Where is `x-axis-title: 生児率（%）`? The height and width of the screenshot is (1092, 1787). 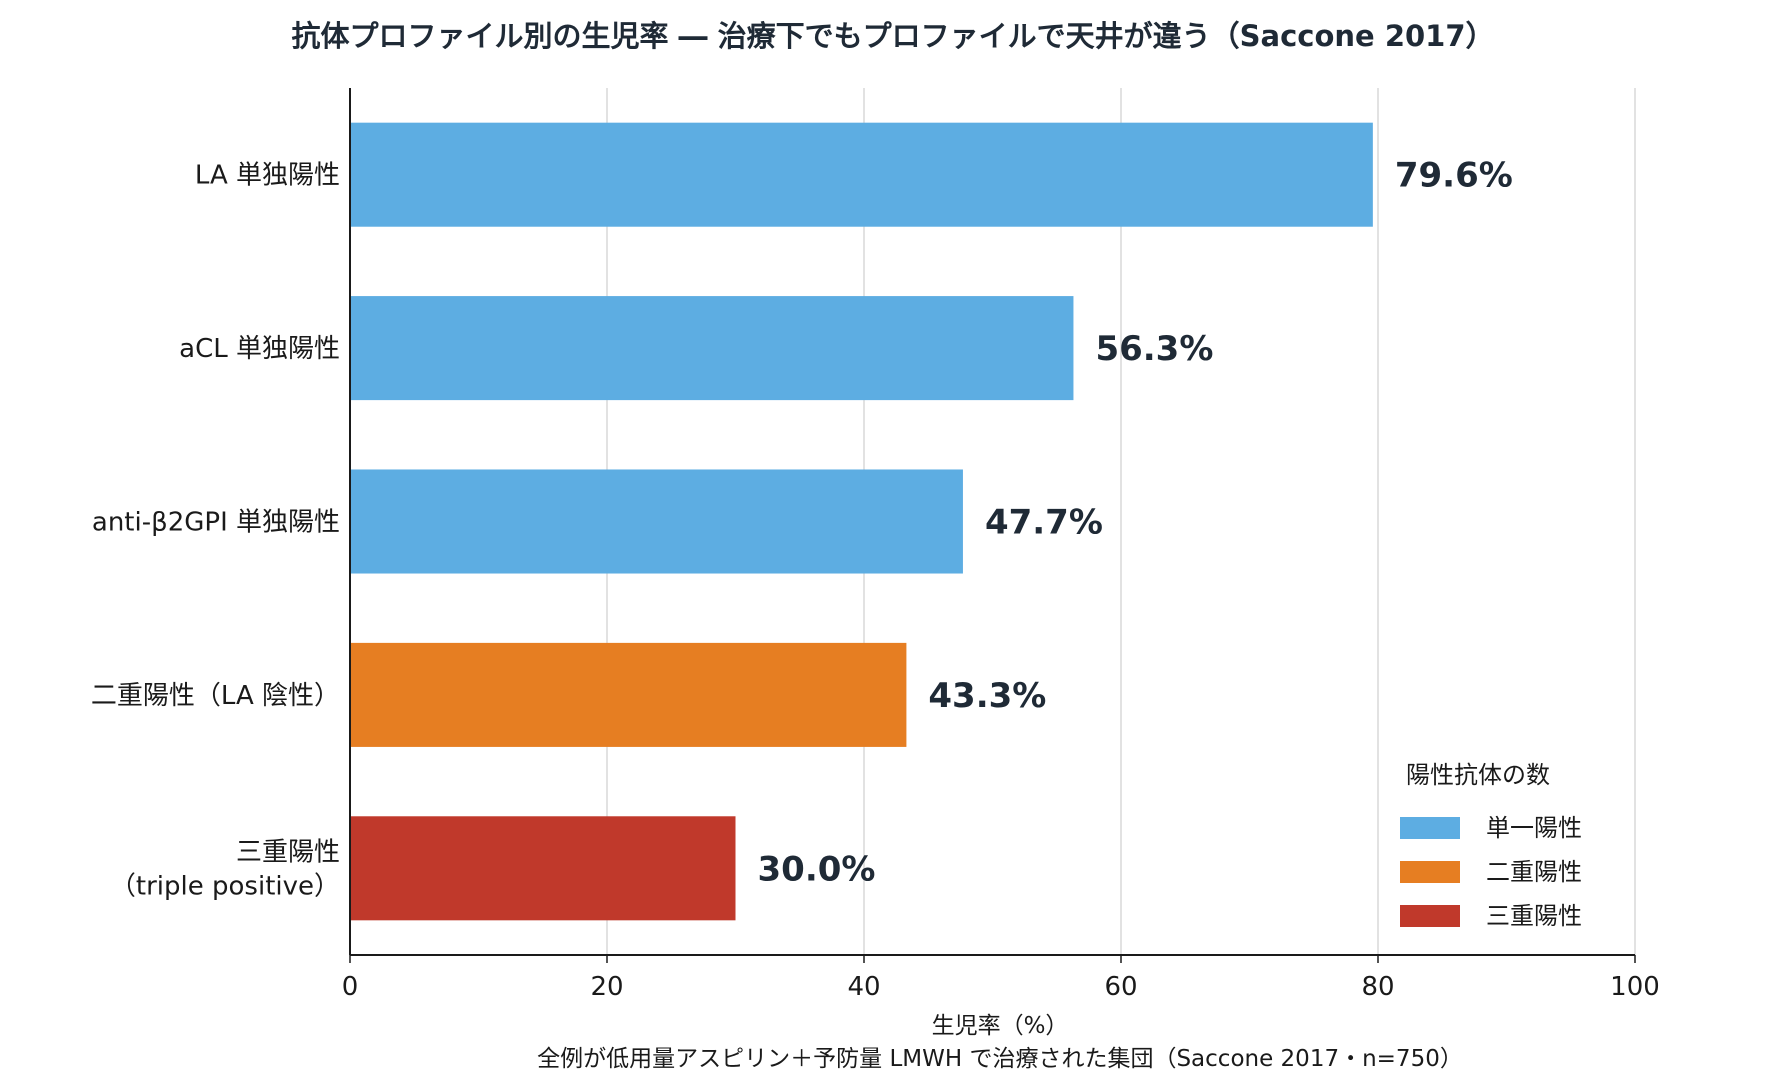 x-axis-title: 生児率（%） is located at coordinates (1000, 1026).